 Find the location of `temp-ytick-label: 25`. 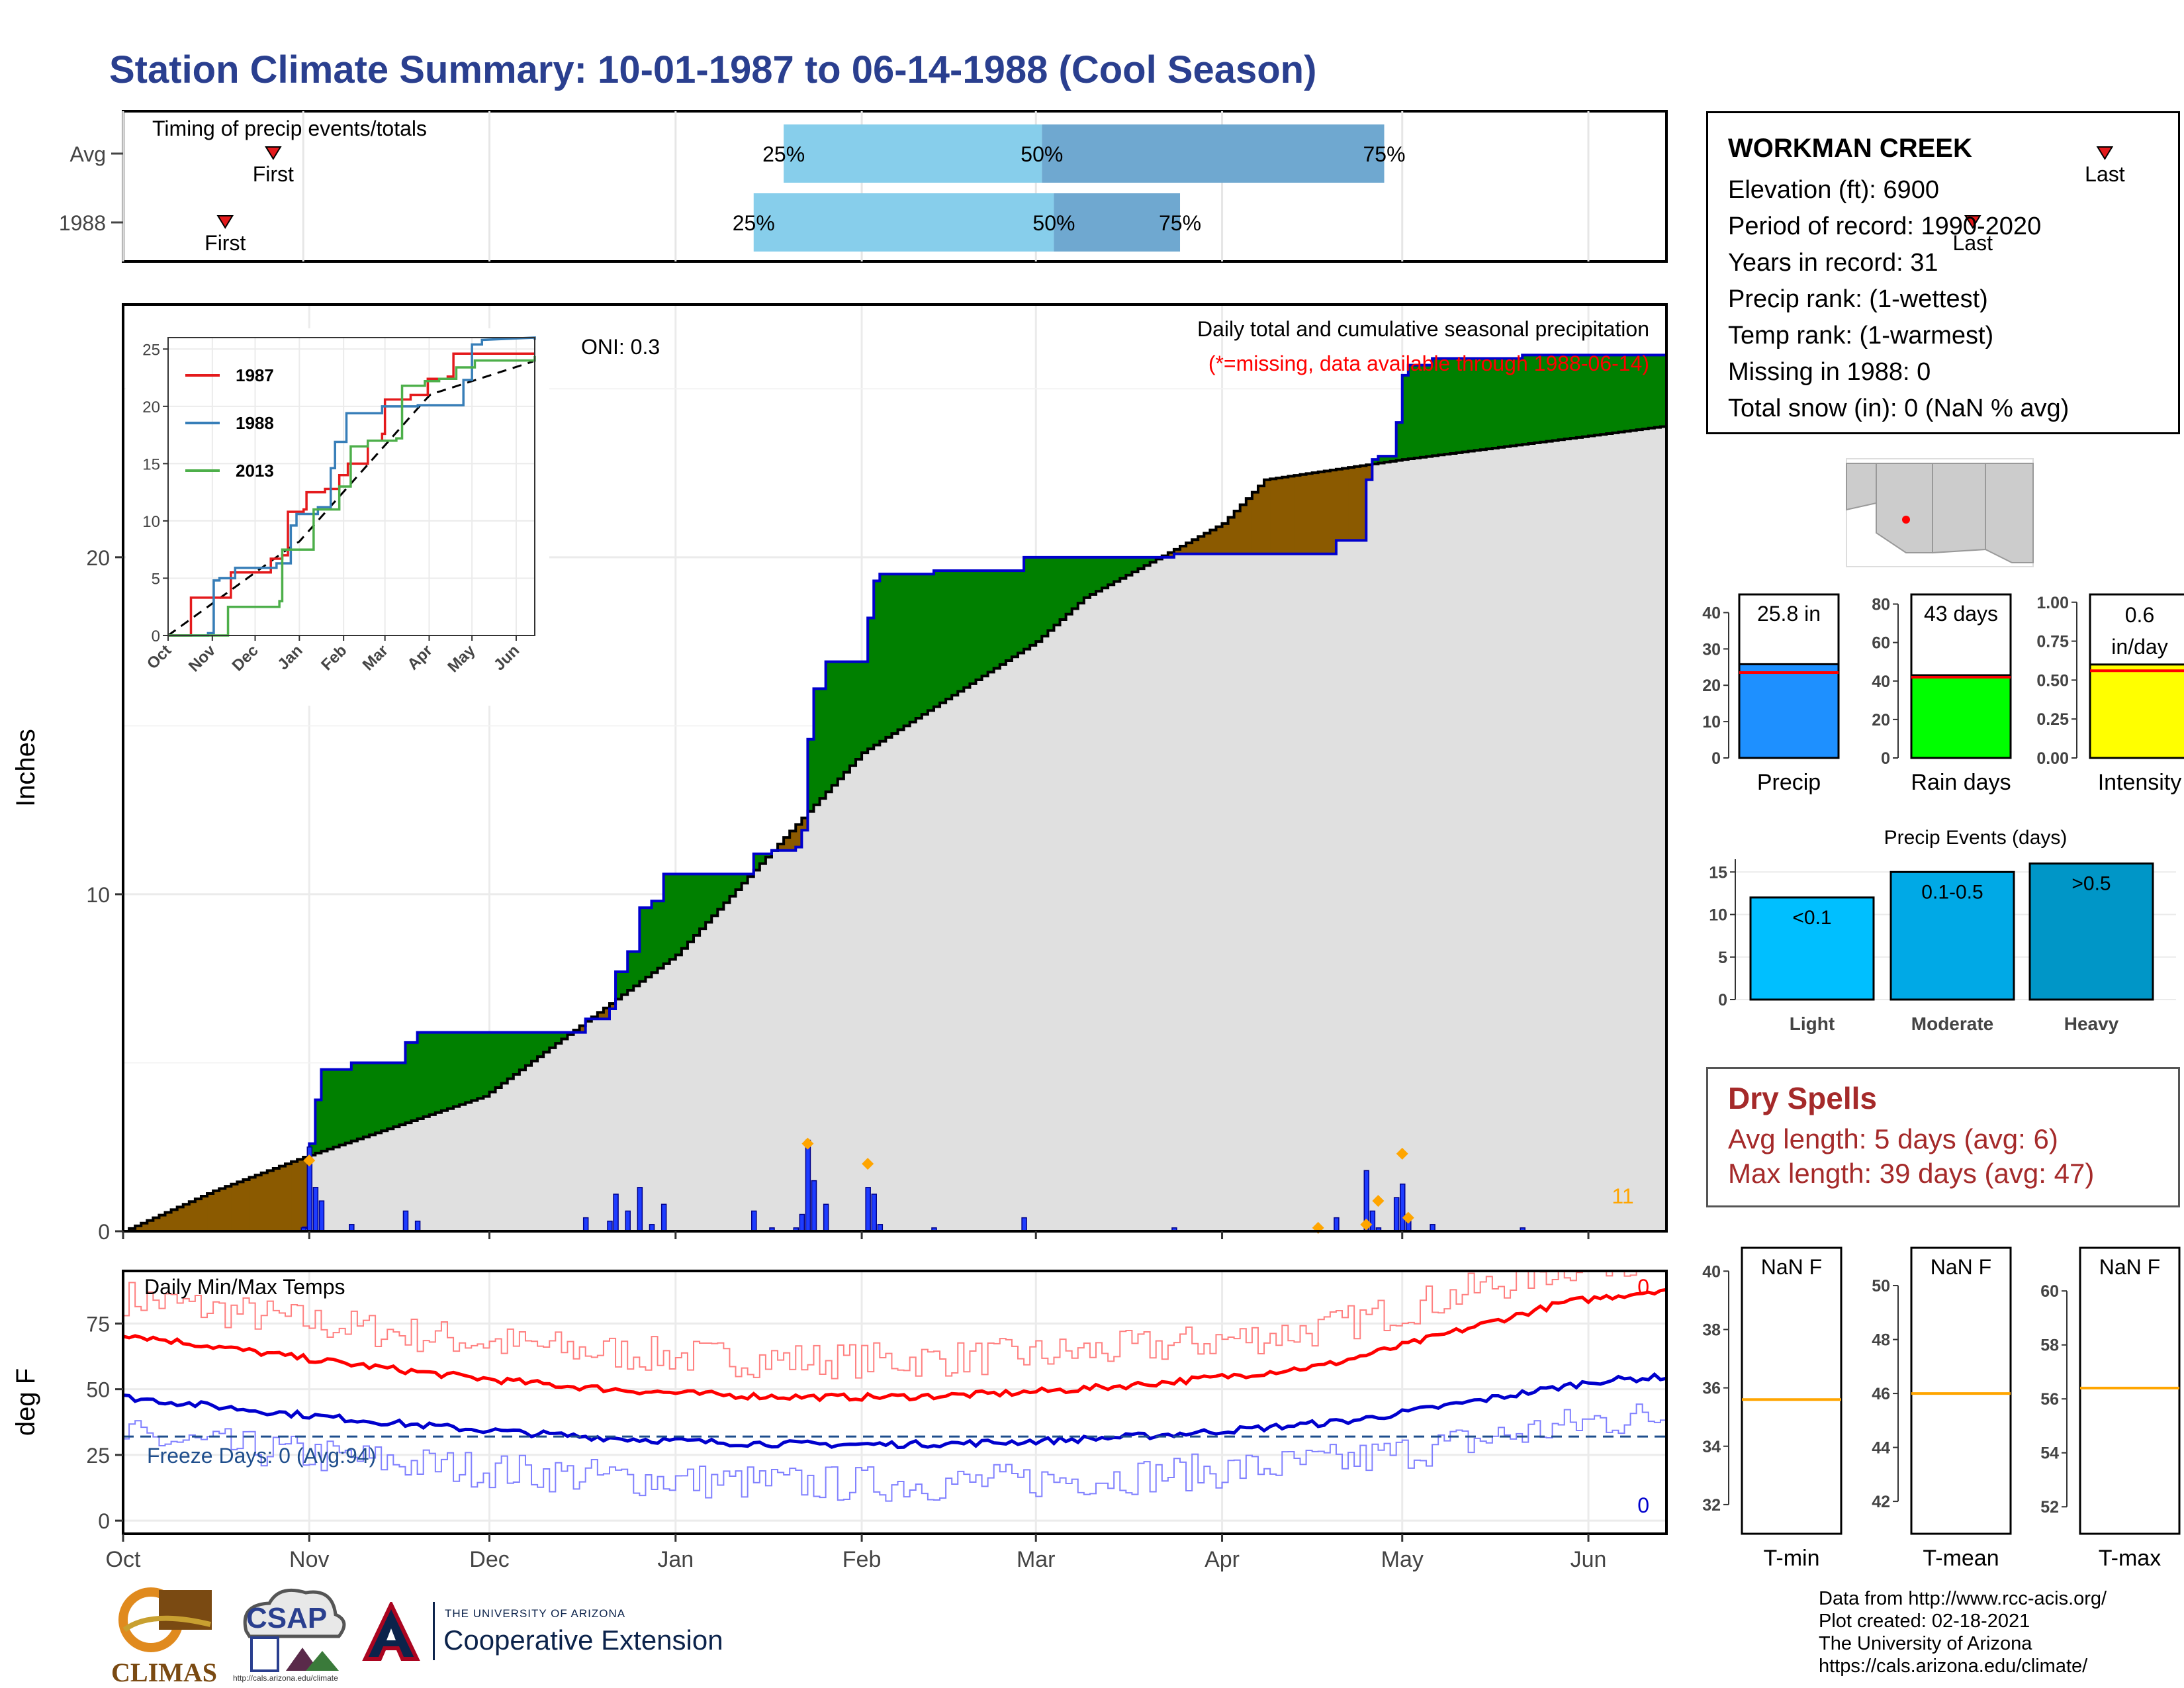

temp-ytick-label: 25 is located at coordinates (98, 1456).